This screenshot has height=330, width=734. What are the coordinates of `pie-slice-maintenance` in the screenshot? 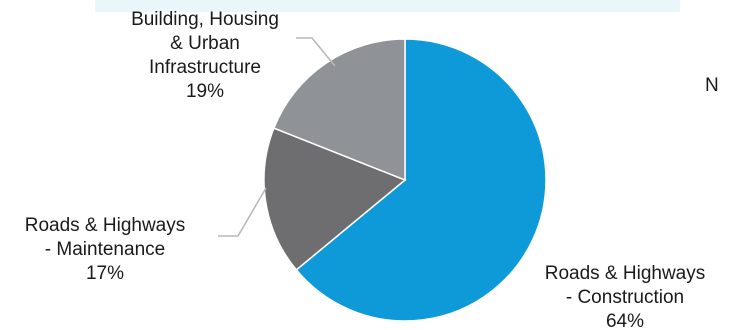 It's located at (335, 199).